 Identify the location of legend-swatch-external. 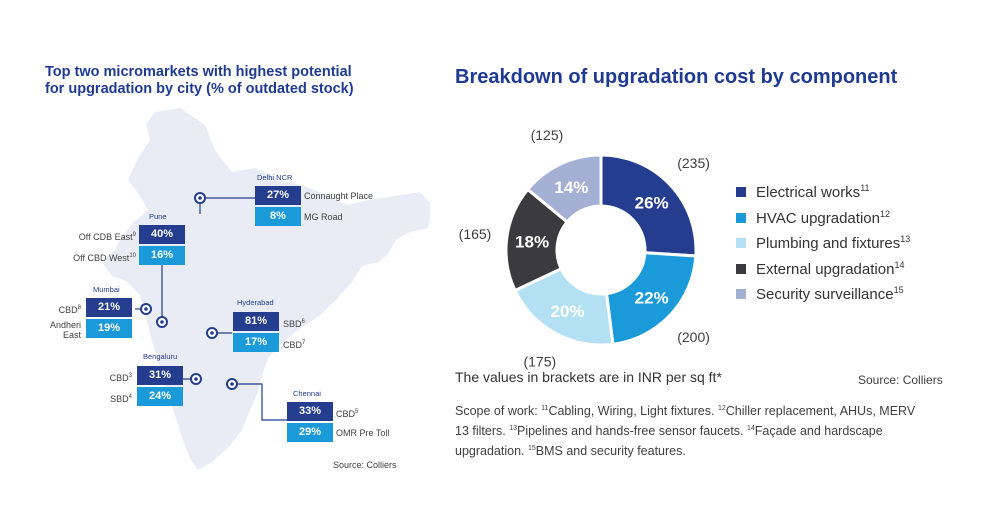
(741, 268).